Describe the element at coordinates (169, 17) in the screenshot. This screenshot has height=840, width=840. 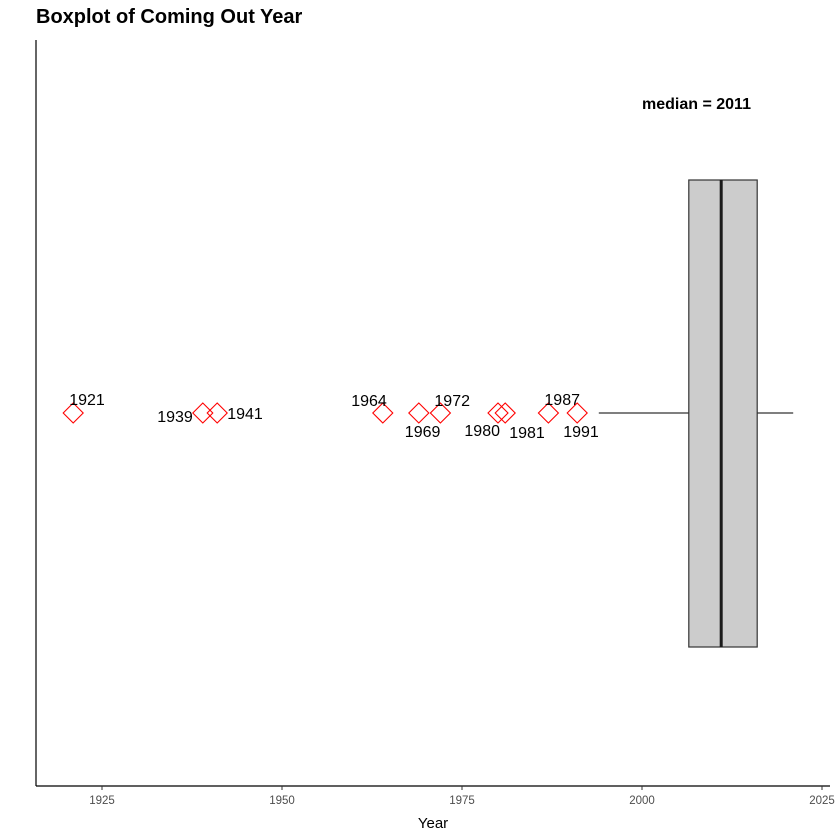
I see `chart-title: Boxplot of Coming Out Year` at that location.